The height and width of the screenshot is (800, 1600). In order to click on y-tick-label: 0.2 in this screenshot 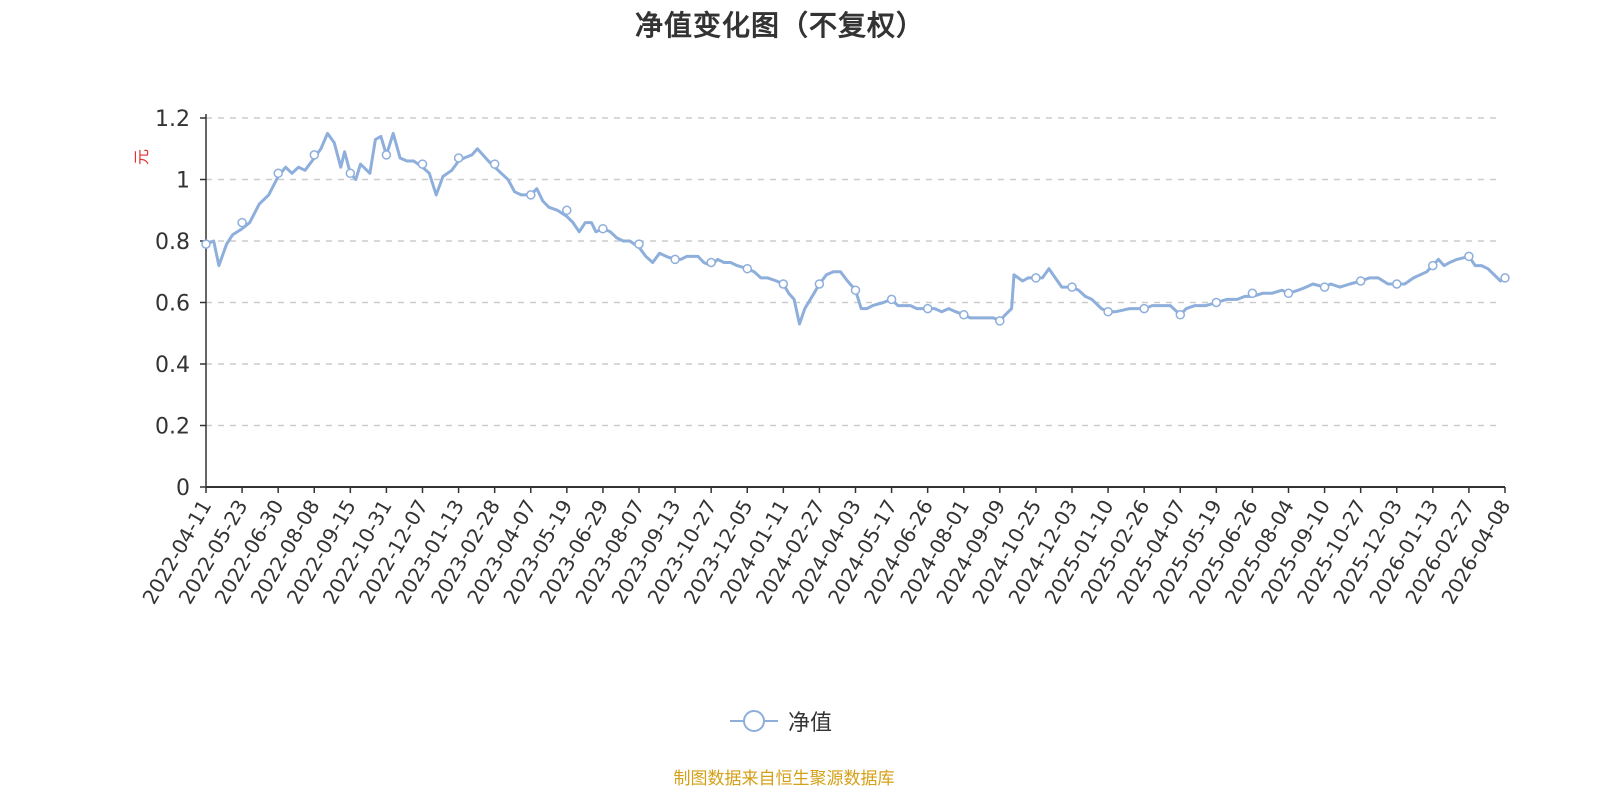, I will do `click(172, 427)`.